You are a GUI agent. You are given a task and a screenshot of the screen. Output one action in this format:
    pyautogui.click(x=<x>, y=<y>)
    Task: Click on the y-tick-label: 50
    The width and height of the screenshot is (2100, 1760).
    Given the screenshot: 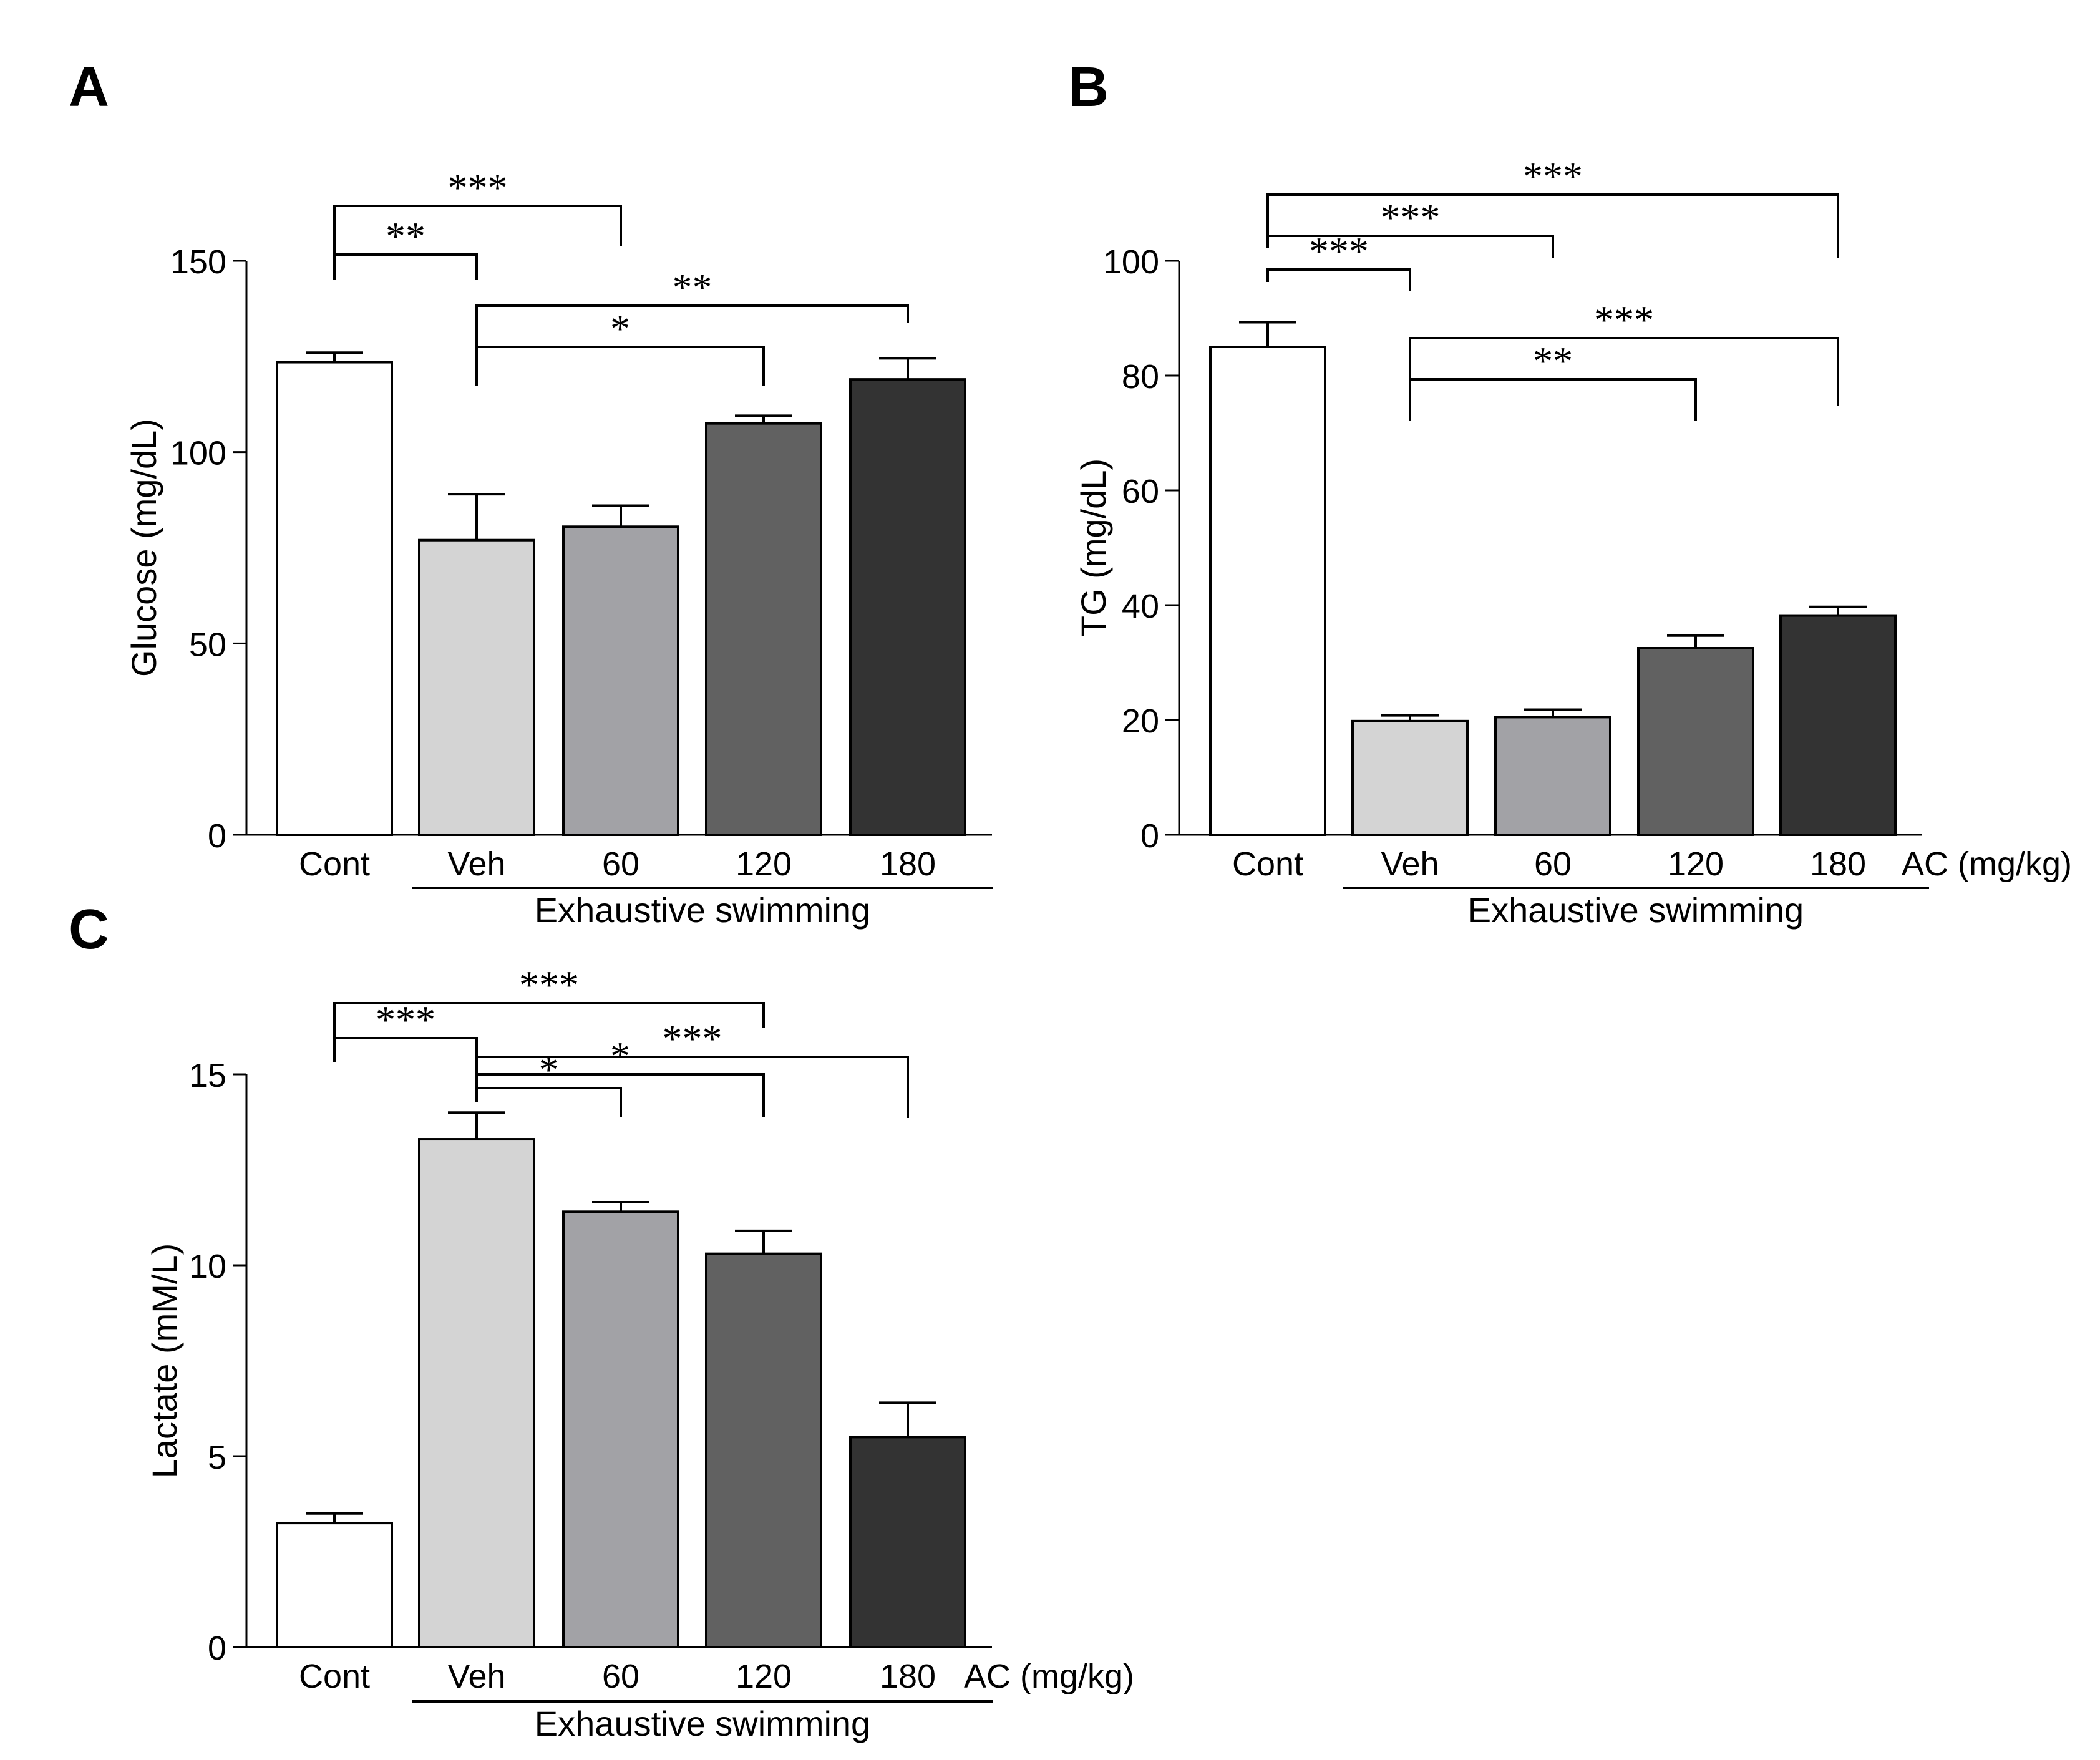 What is the action you would take?
    pyautogui.click(x=207, y=644)
    